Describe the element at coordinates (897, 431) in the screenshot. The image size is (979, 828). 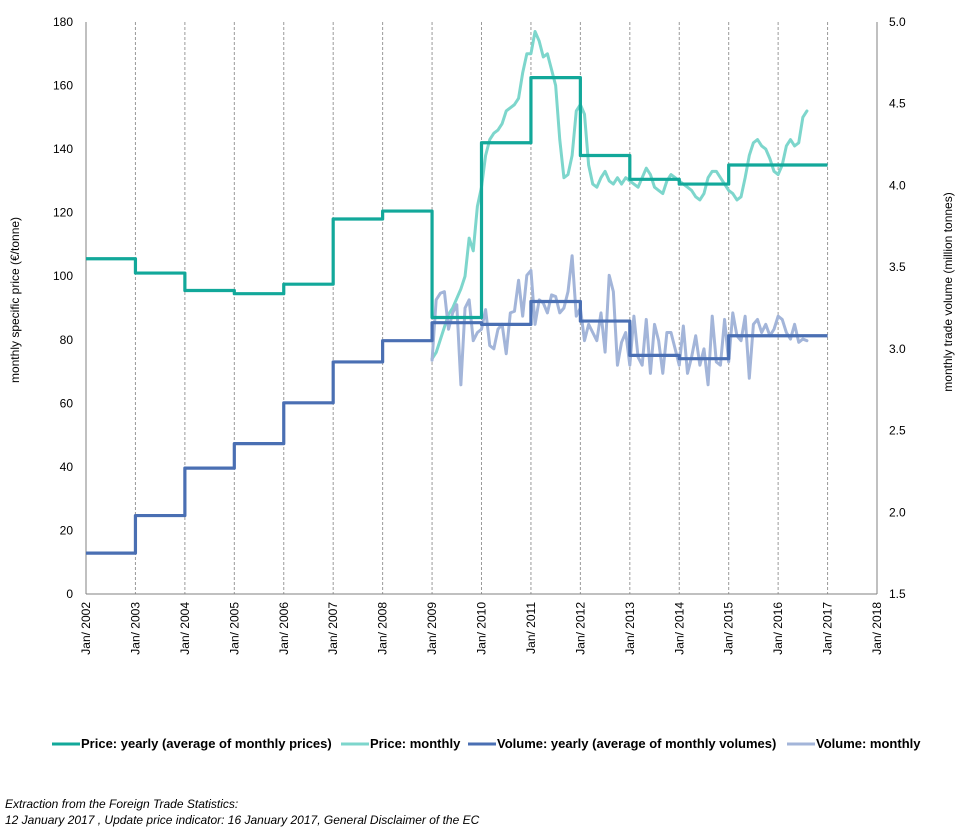
I see `y-tick-label-right: 2.5` at that location.